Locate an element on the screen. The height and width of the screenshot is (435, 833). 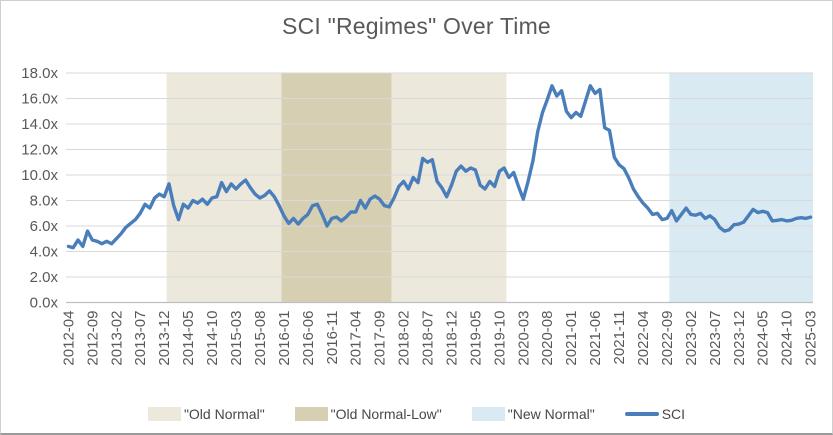
x-tick-label: 2017-04 is located at coordinates (356, 338).